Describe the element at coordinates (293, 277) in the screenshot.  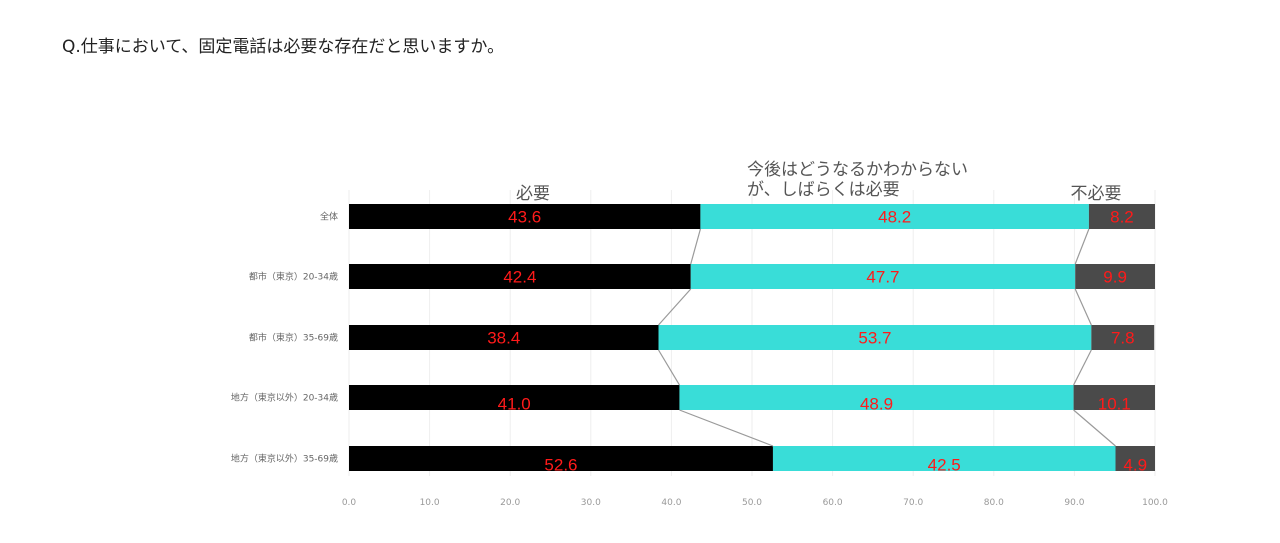
I see `category-label: 都市（東京）20-34歳` at that location.